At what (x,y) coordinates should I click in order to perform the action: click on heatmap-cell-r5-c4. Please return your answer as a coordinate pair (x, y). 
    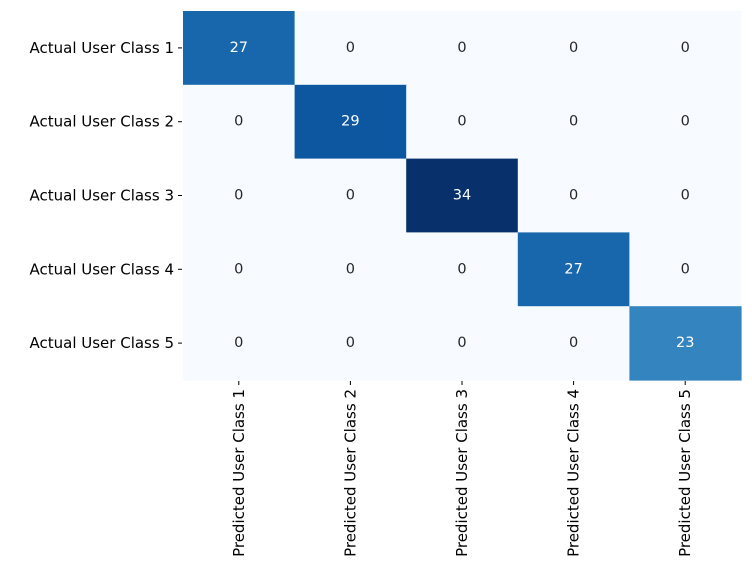
    Looking at the image, I should click on (573, 343).